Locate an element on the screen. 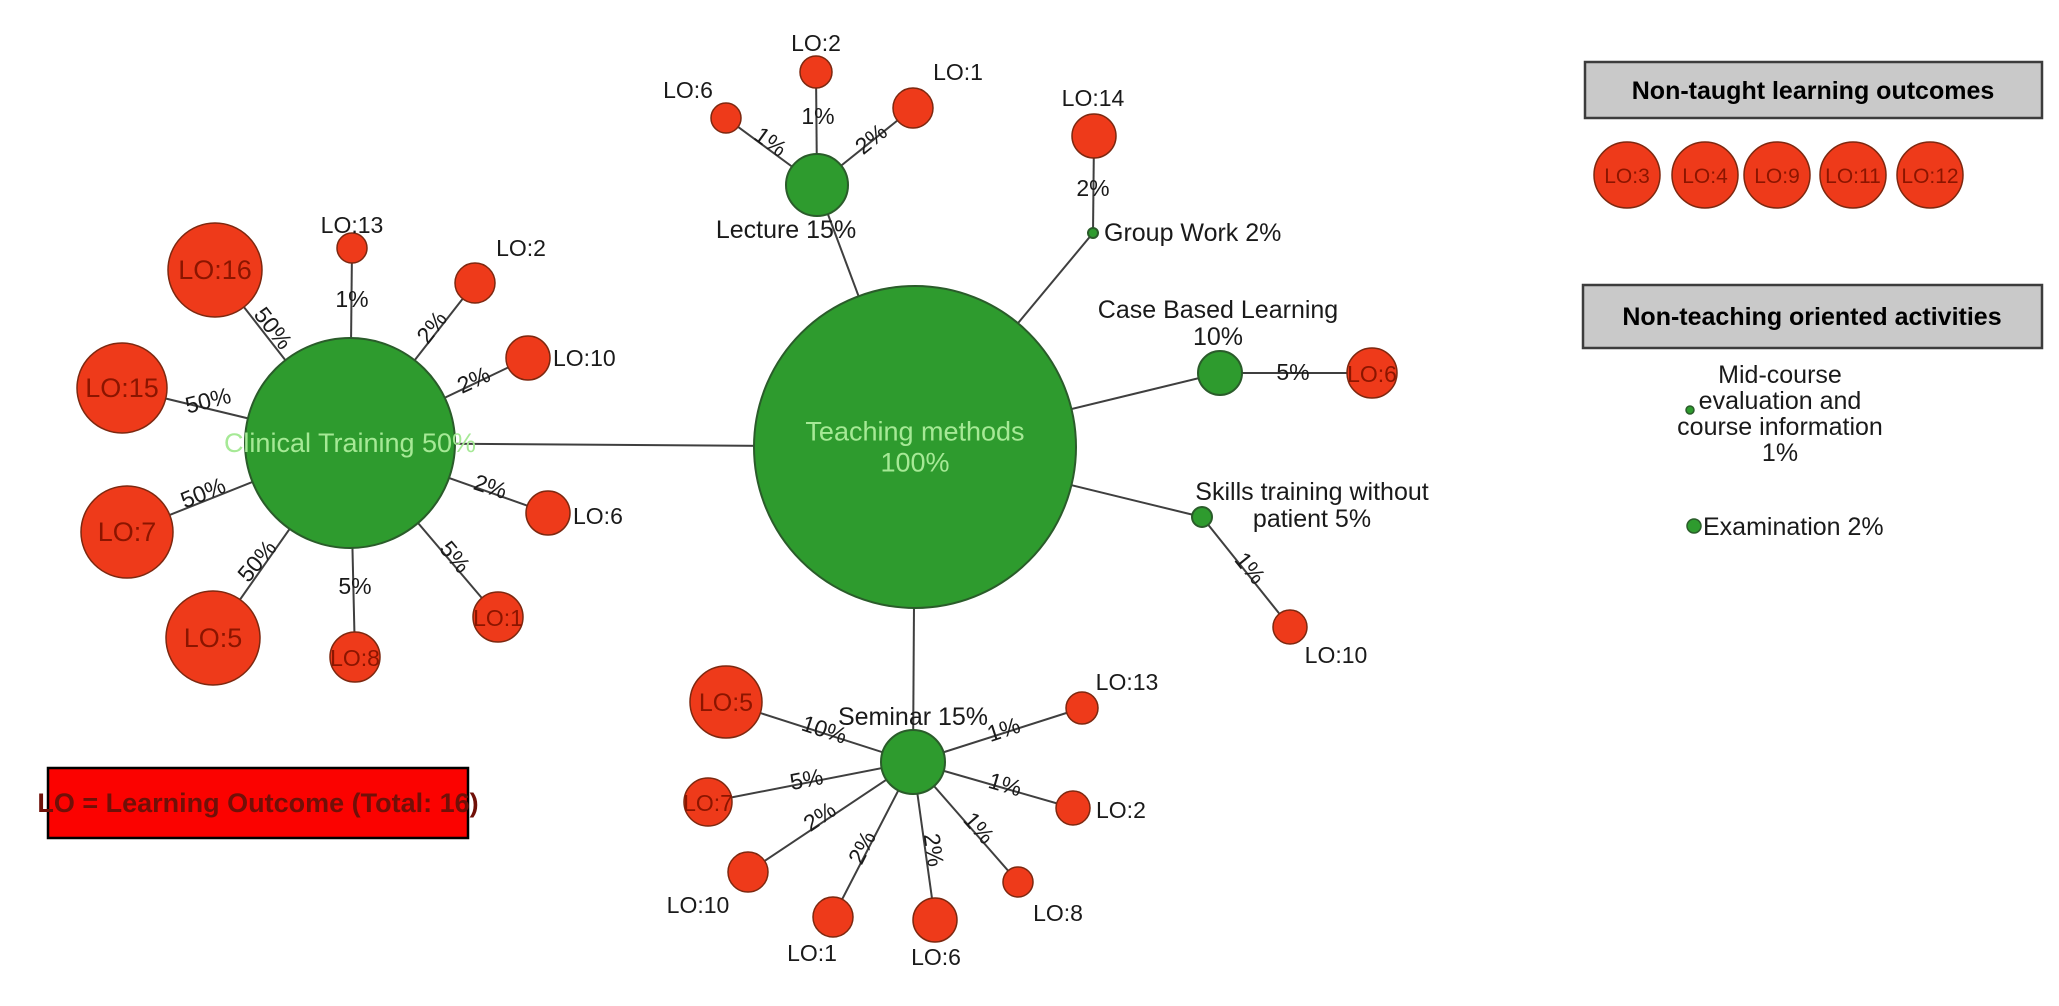  edge-label-clinical-lo8c: 5% is located at coordinates (354, 586).